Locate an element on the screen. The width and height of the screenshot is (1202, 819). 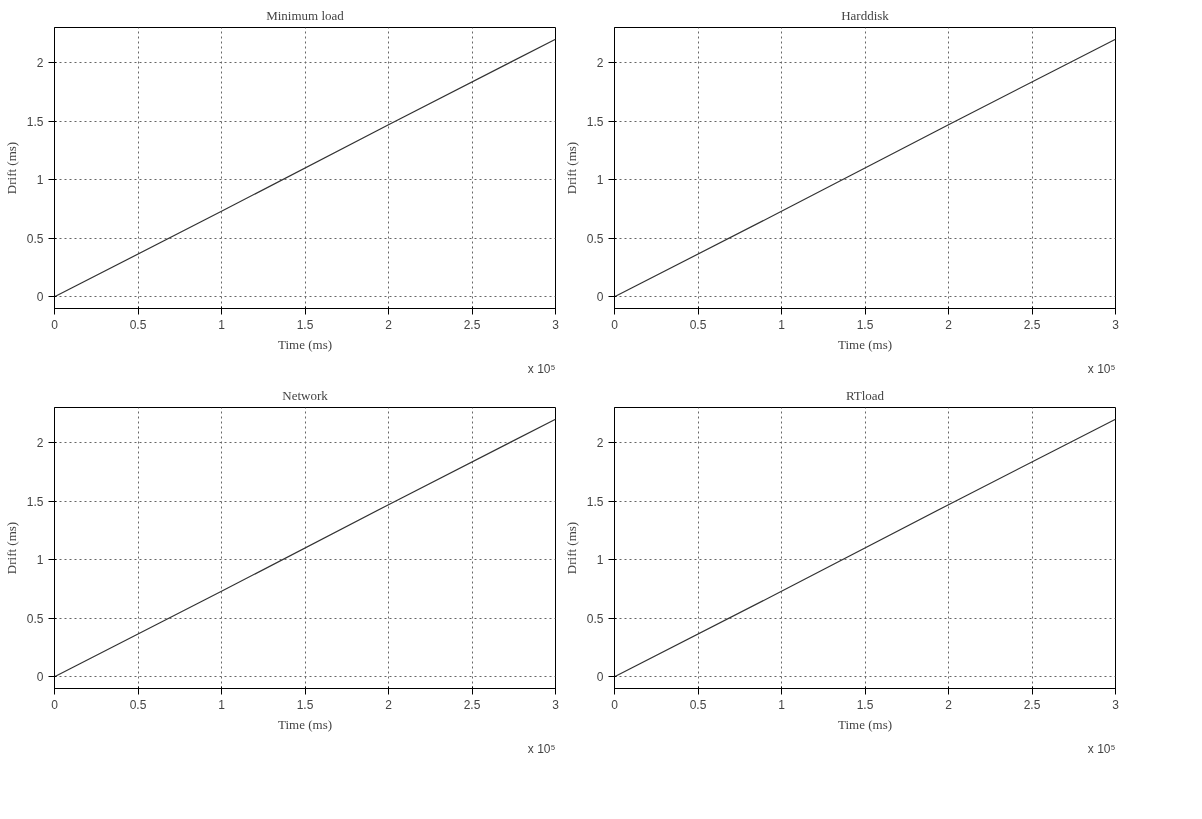
chart-title: Harddisk is located at coordinates (865, 15).